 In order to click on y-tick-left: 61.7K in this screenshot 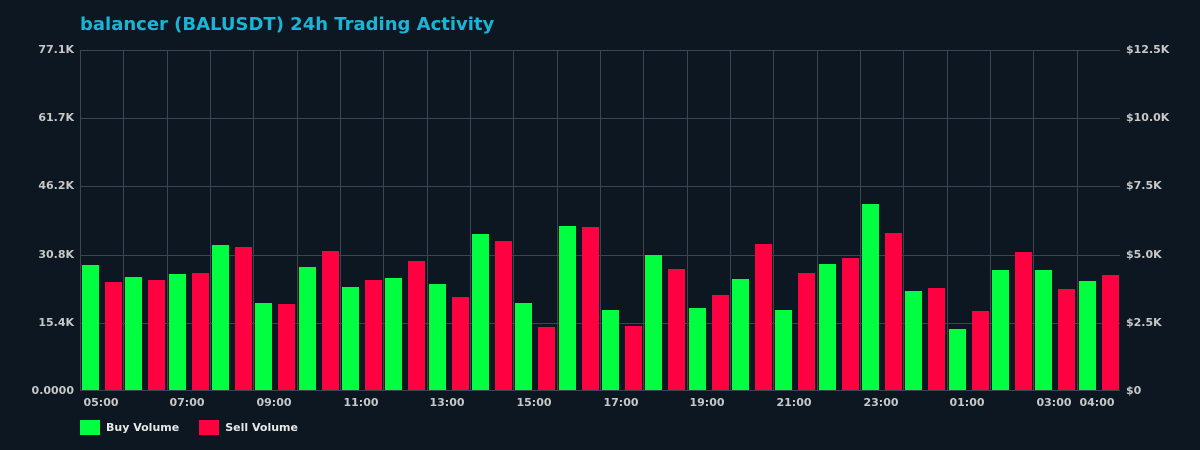, I will do `click(56, 118)`.